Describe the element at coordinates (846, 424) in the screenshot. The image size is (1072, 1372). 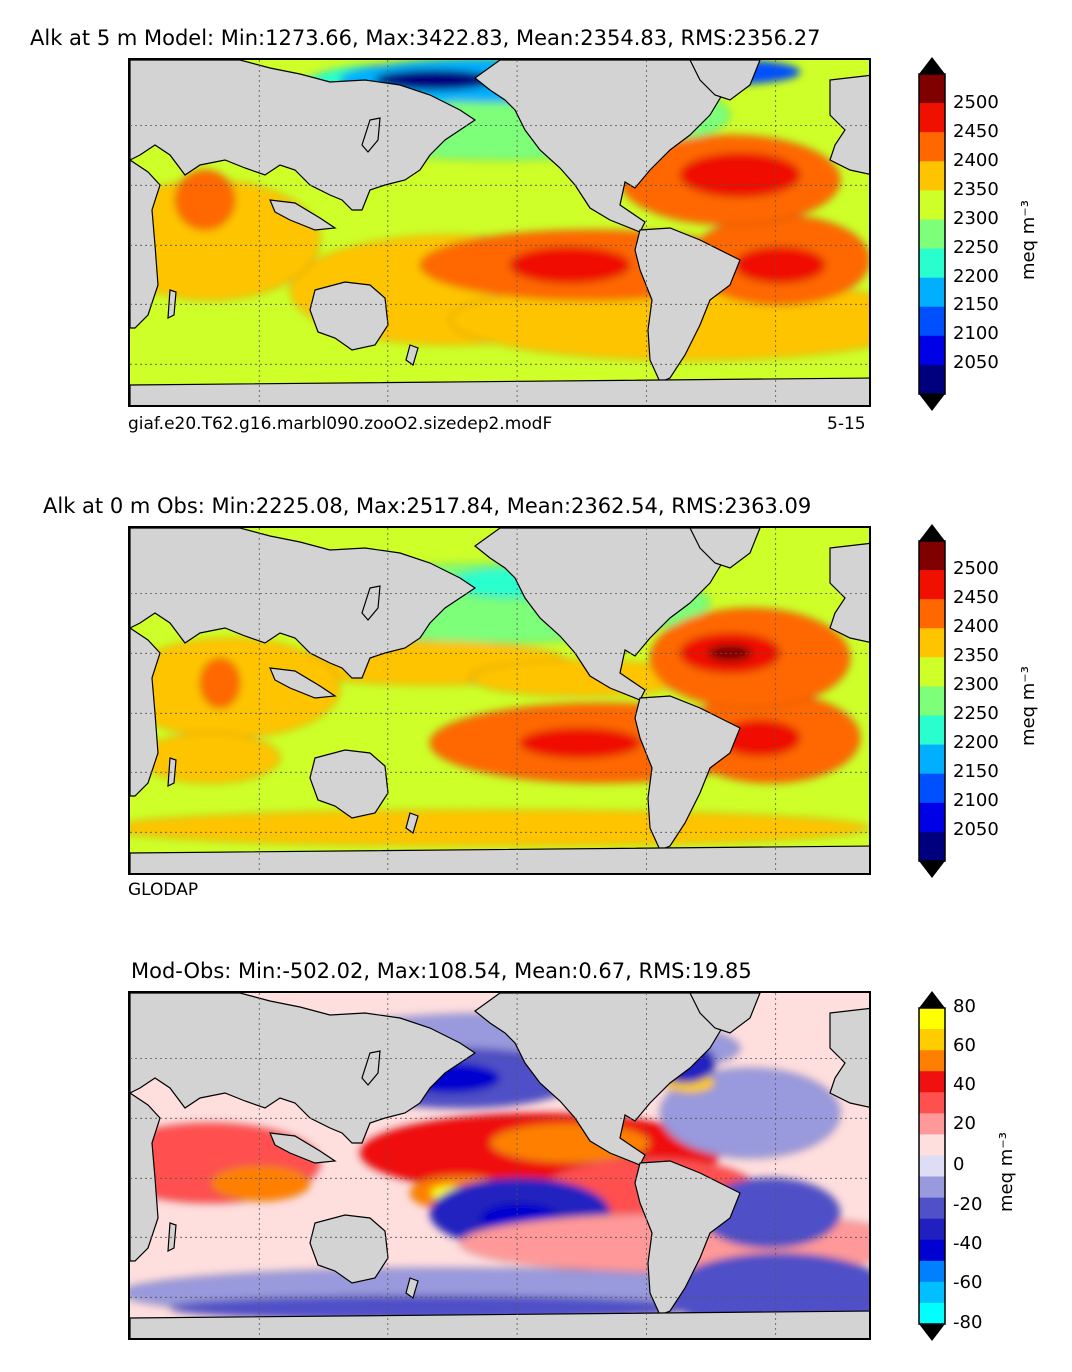
I see `period-caption: 5-15` at that location.